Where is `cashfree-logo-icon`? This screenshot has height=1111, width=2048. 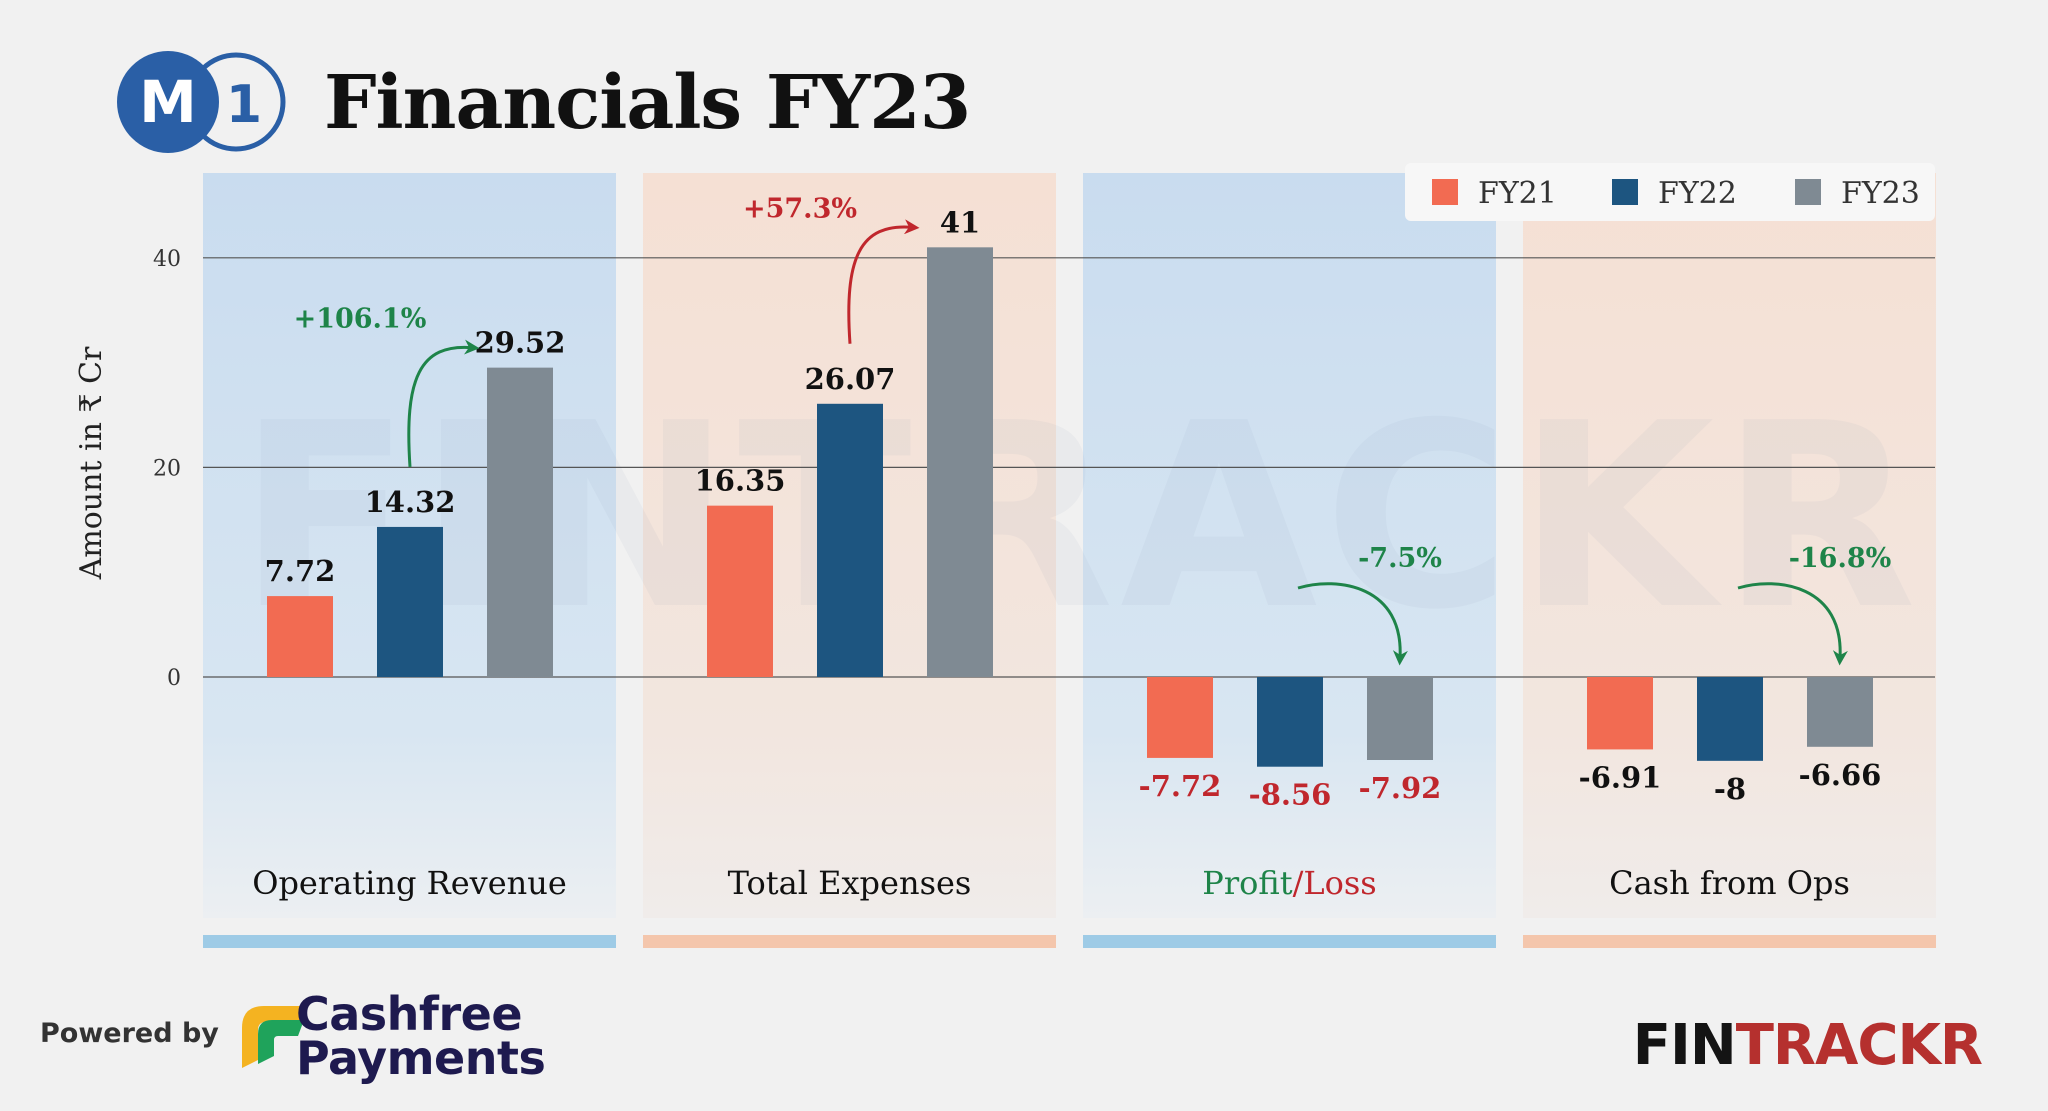 cashfree-logo-icon is located at coordinates (274, 1037).